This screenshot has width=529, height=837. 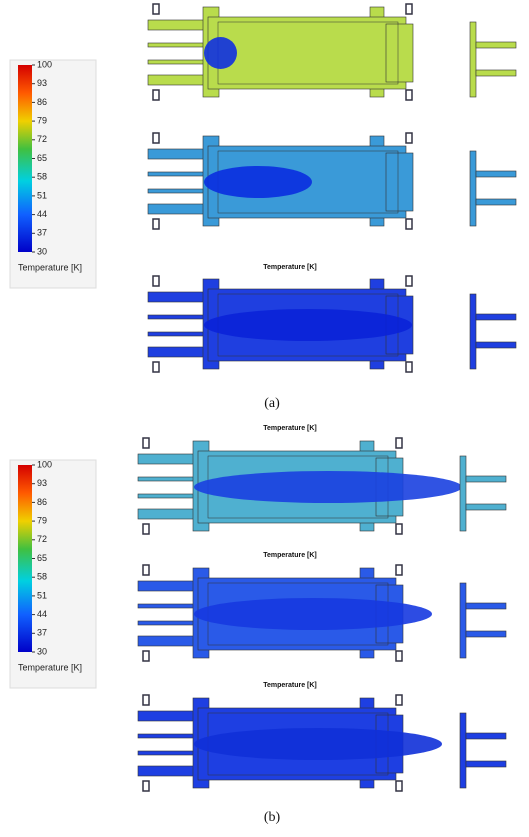 I want to click on colorbar-tick-label: 65, so click(x=42, y=558).